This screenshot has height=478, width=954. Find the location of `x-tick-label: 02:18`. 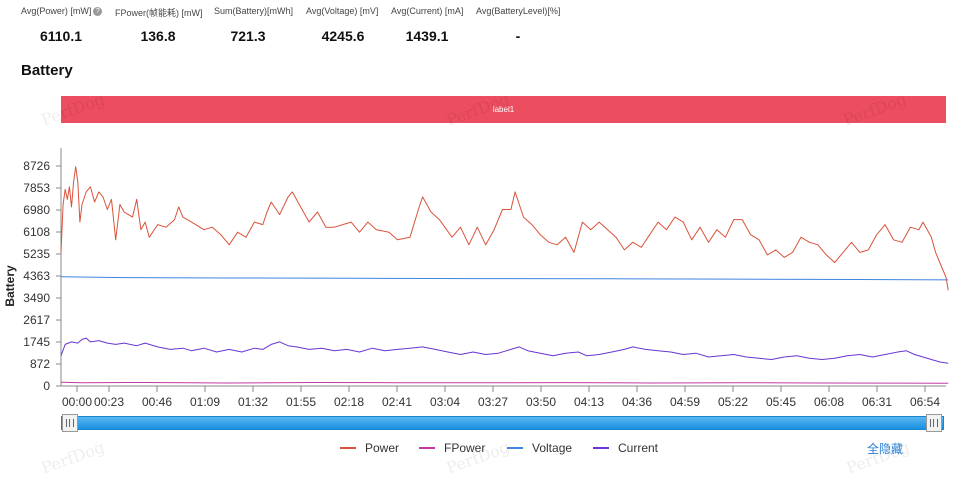

x-tick-label: 02:18 is located at coordinates (349, 402).